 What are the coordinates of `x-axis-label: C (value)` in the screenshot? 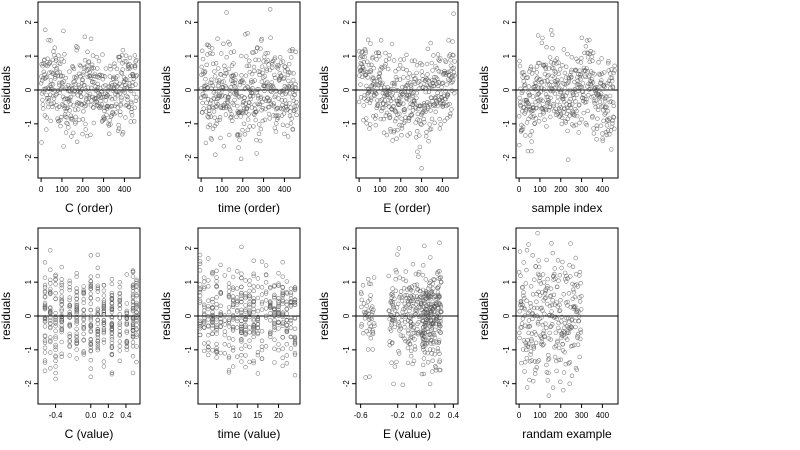 It's located at (89, 434).